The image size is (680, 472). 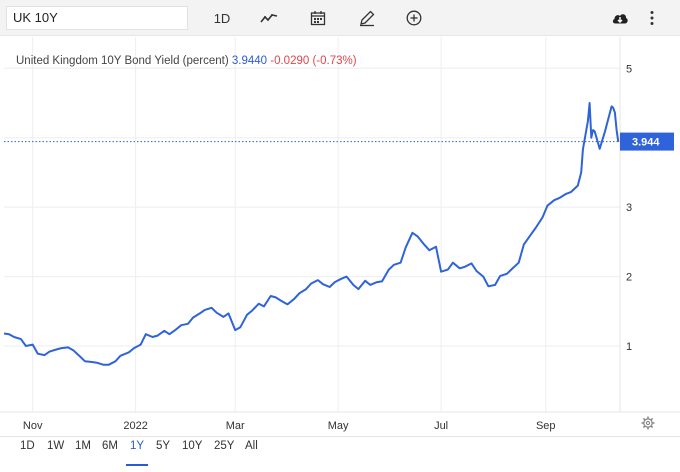 What do you see at coordinates (97, 18) in the screenshot?
I see `symbol-input: UK 10Y` at bounding box center [97, 18].